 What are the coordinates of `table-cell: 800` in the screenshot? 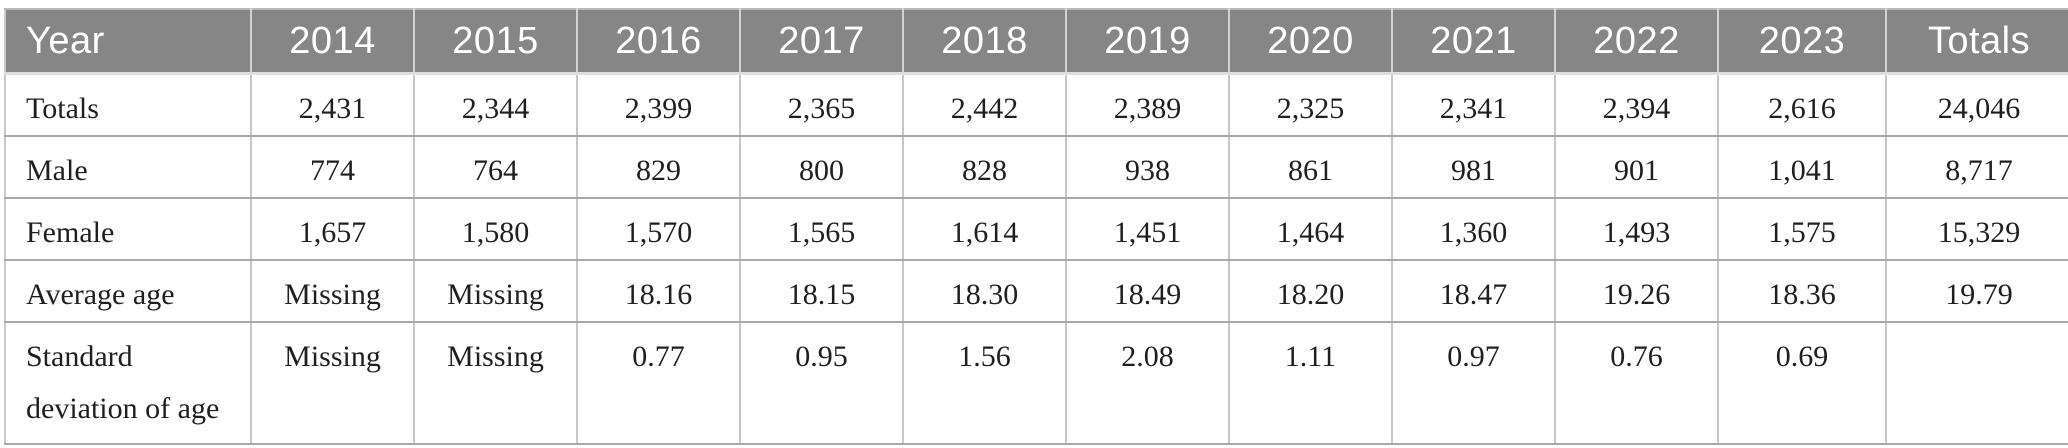 It's located at (822, 167).